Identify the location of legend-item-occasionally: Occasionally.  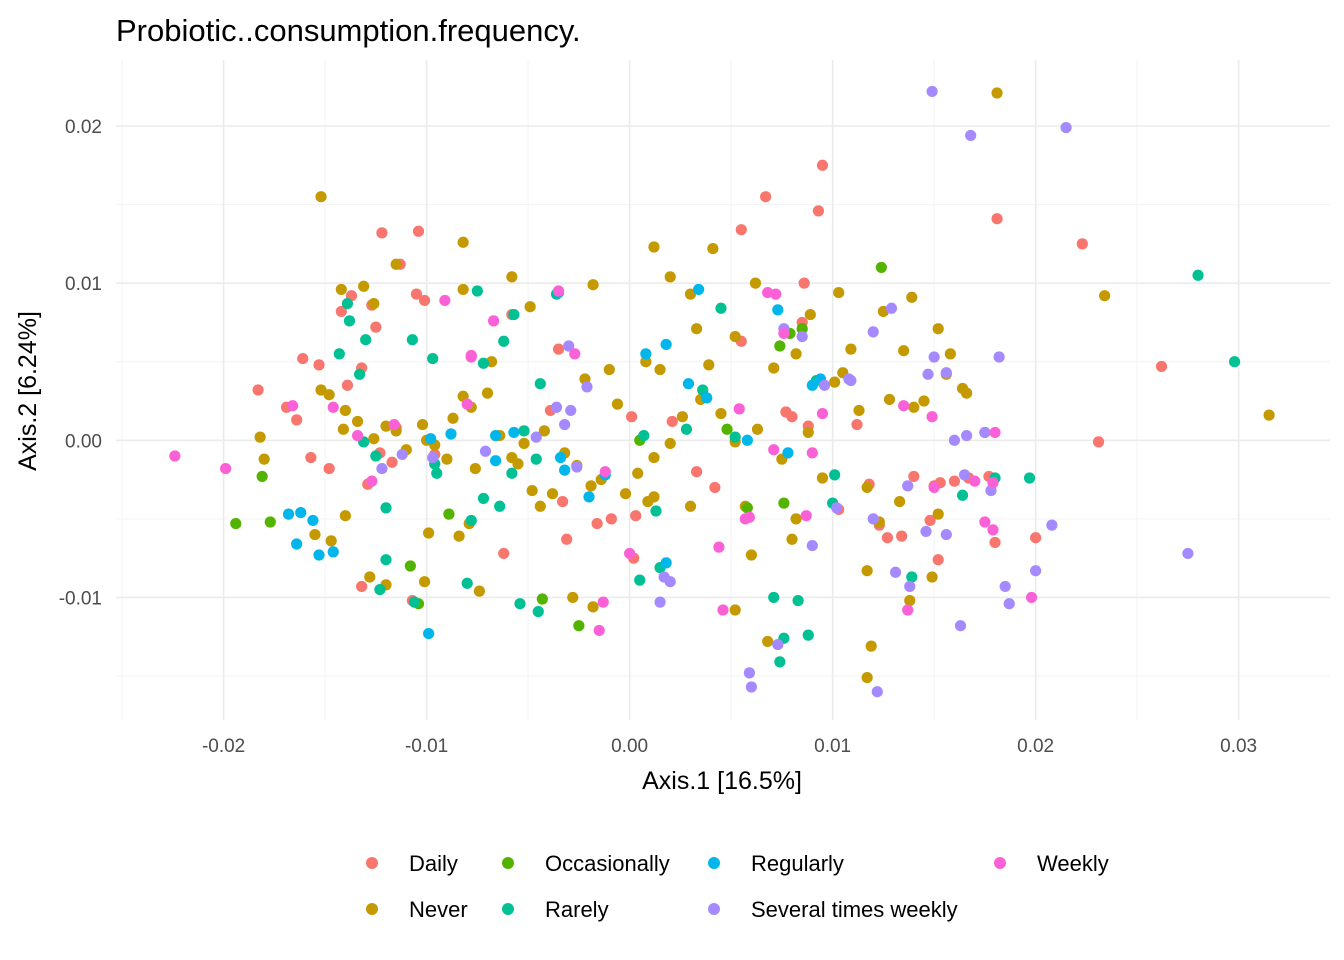
(586, 863).